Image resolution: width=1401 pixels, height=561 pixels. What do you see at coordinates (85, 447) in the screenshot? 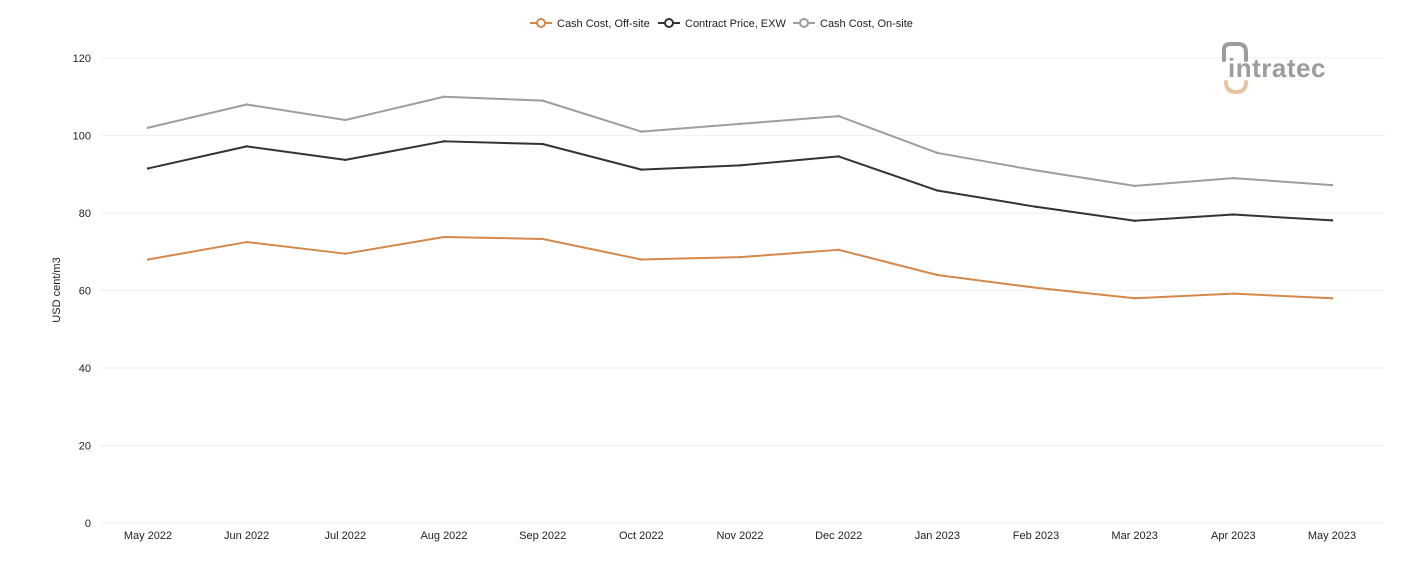
I see `y-tick-label: 20` at bounding box center [85, 447].